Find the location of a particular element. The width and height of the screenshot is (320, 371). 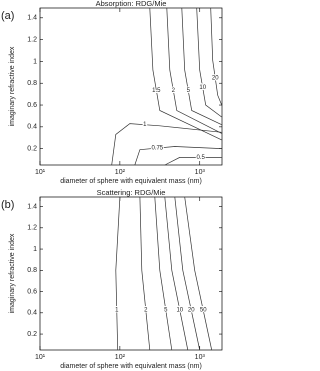

panel-label: (b) is located at coordinates (7, 205).